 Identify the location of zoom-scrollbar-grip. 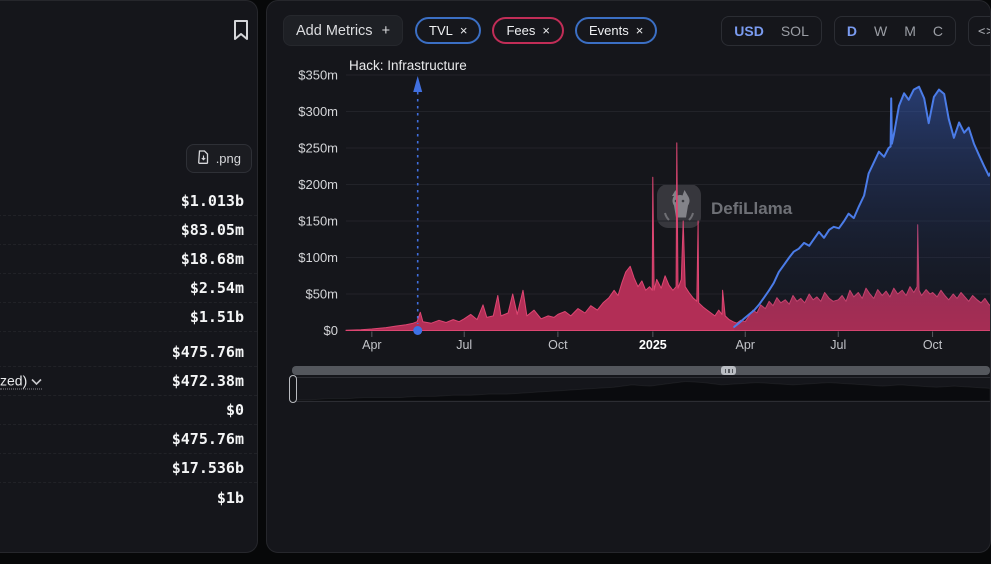
(729, 370).